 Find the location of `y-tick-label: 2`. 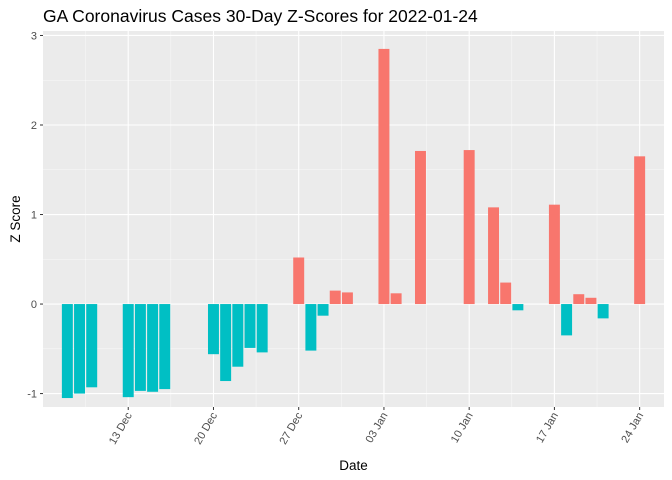

y-tick-label: 2 is located at coordinates (34, 126).